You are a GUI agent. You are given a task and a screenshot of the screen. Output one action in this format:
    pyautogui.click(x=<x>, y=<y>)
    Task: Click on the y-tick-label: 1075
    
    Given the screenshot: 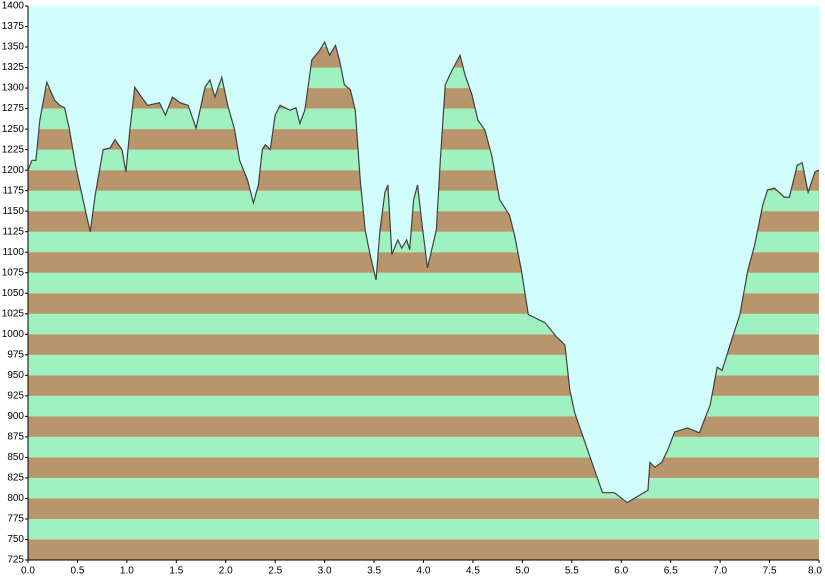 What is the action you would take?
    pyautogui.click(x=13, y=272)
    